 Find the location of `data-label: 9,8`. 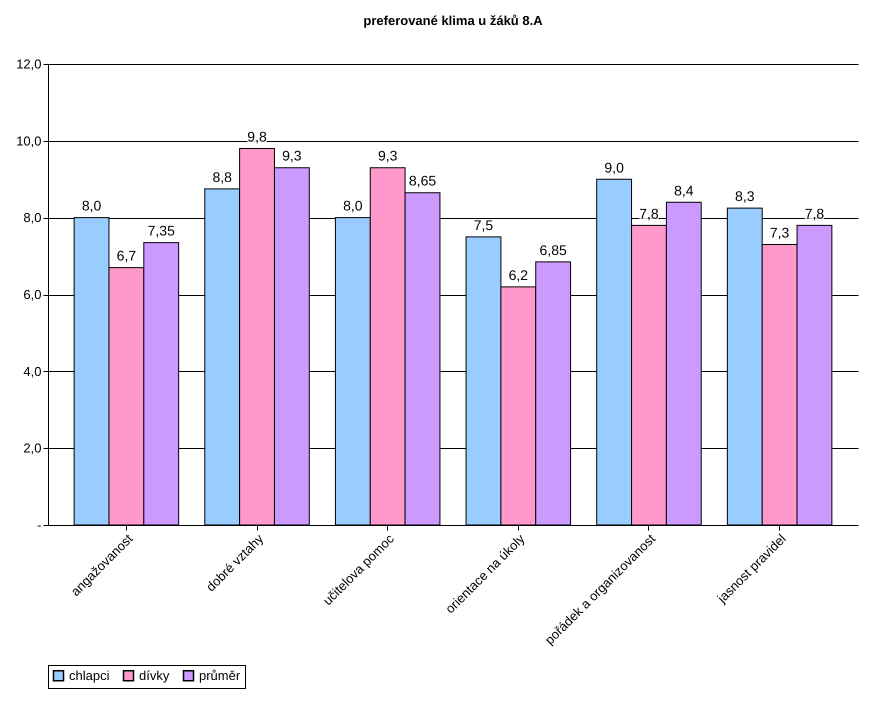

data-label: 9,8 is located at coordinates (257, 136).